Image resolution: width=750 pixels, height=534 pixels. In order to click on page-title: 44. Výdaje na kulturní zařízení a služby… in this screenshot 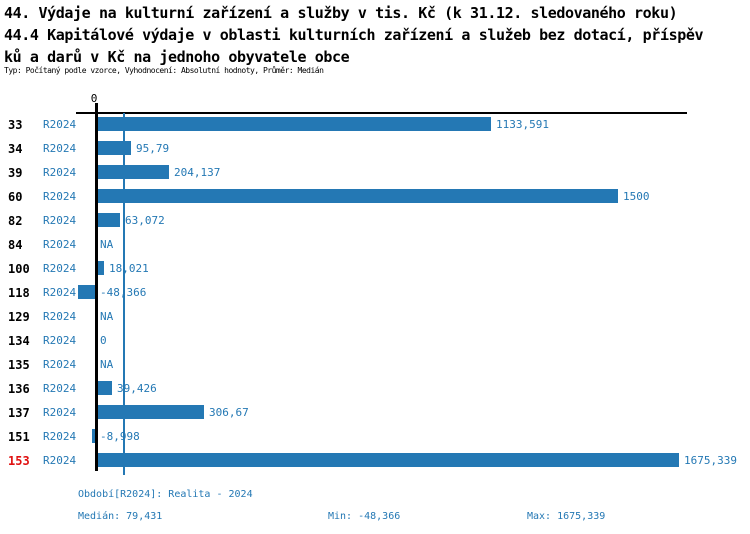, I will do `click(353, 35)`.